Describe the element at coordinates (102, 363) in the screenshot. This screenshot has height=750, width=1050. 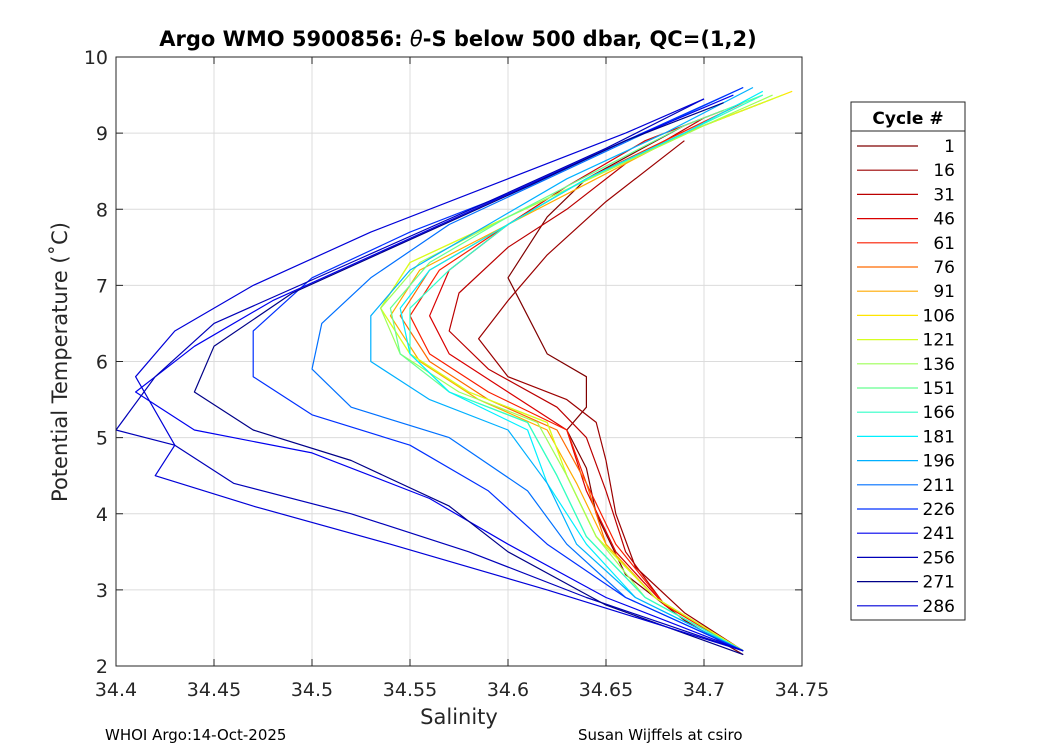
I see `y-tick-label: 6` at that location.